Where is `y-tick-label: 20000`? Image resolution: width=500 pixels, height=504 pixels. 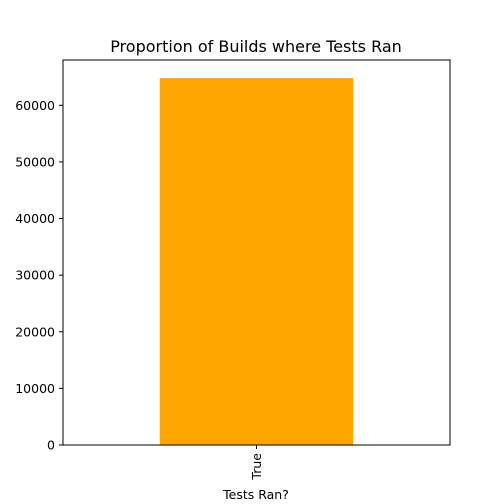 y-tick-label: 20000 is located at coordinates (35, 331).